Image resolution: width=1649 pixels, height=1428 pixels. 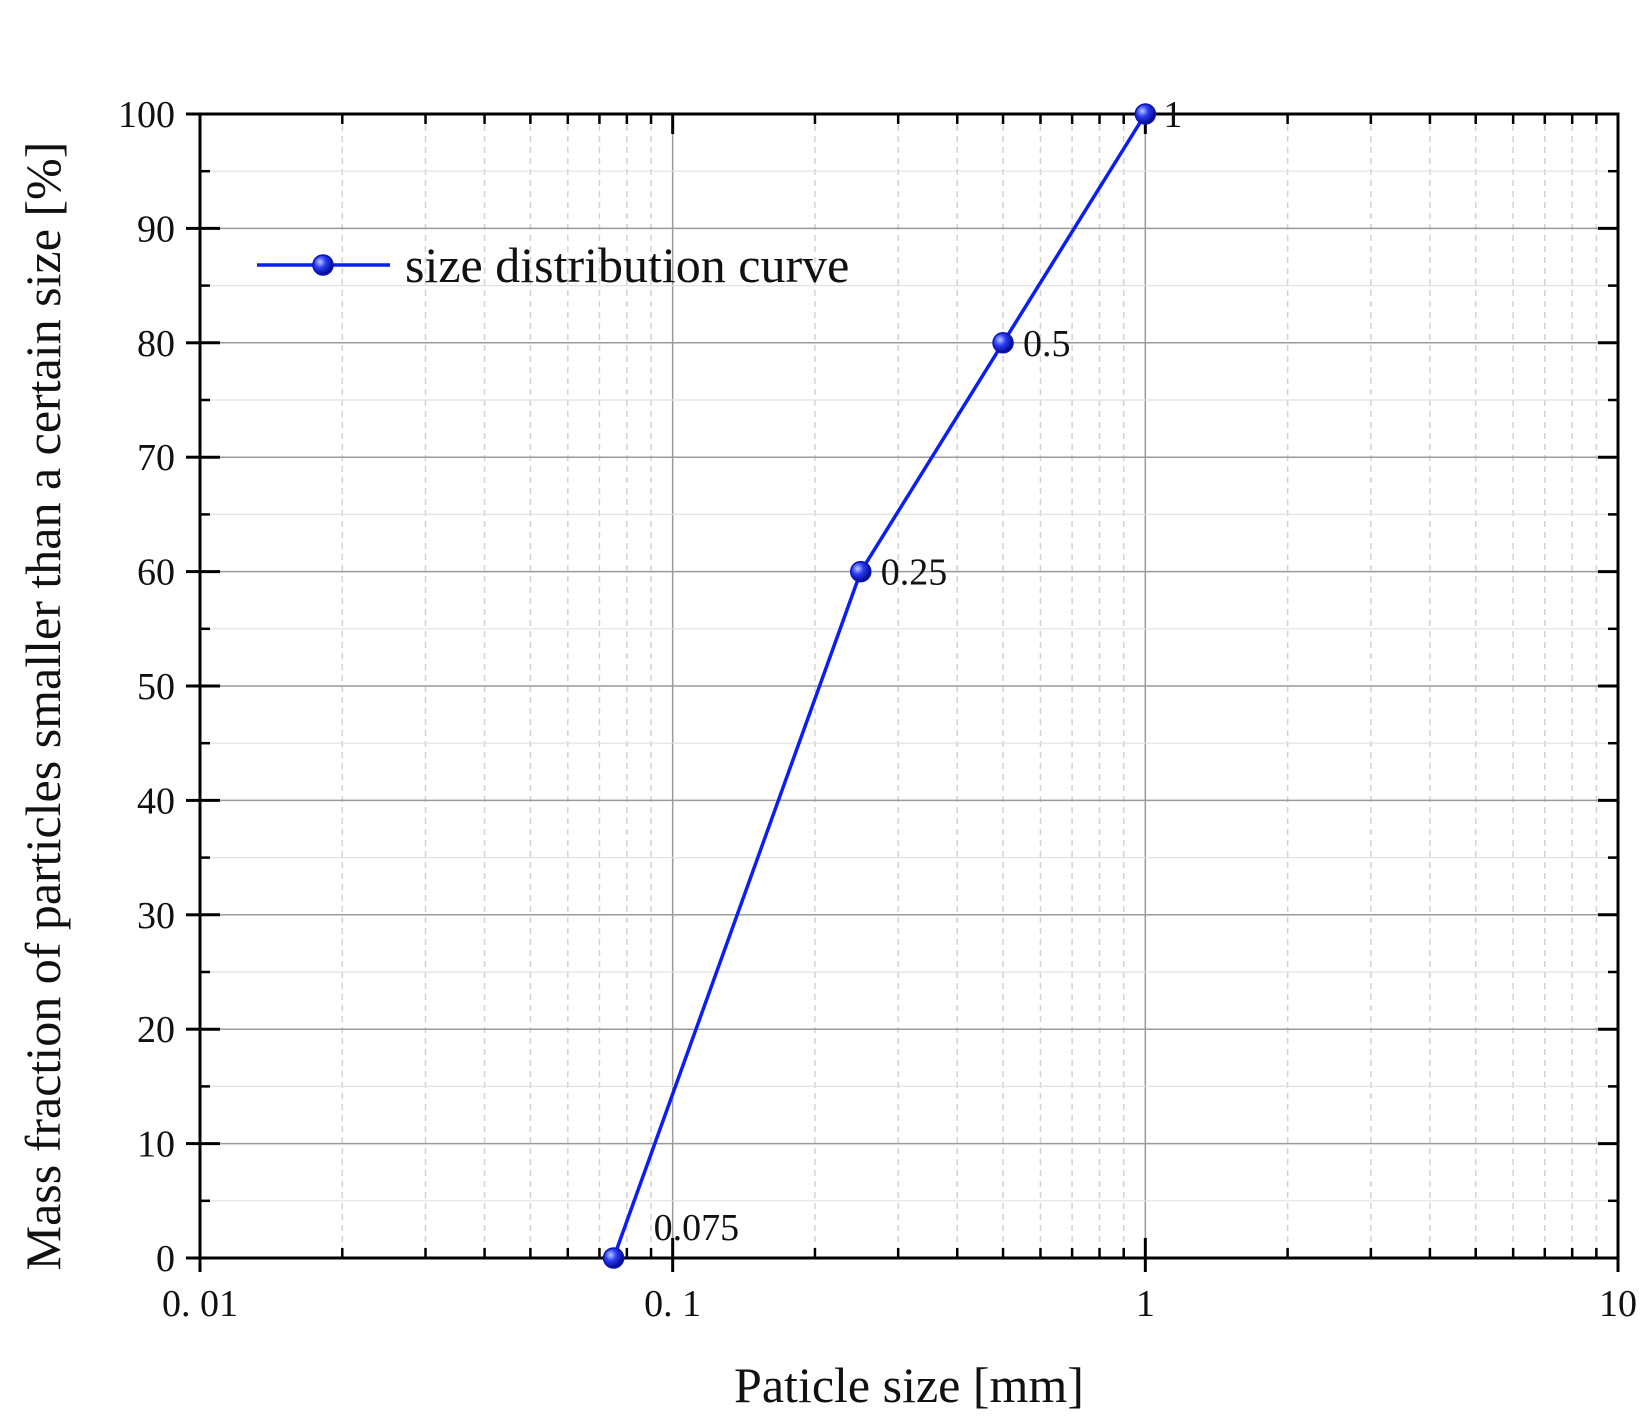 What do you see at coordinates (909, 1385) in the screenshot?
I see `x-axis-title: Paticle size [mm]` at bounding box center [909, 1385].